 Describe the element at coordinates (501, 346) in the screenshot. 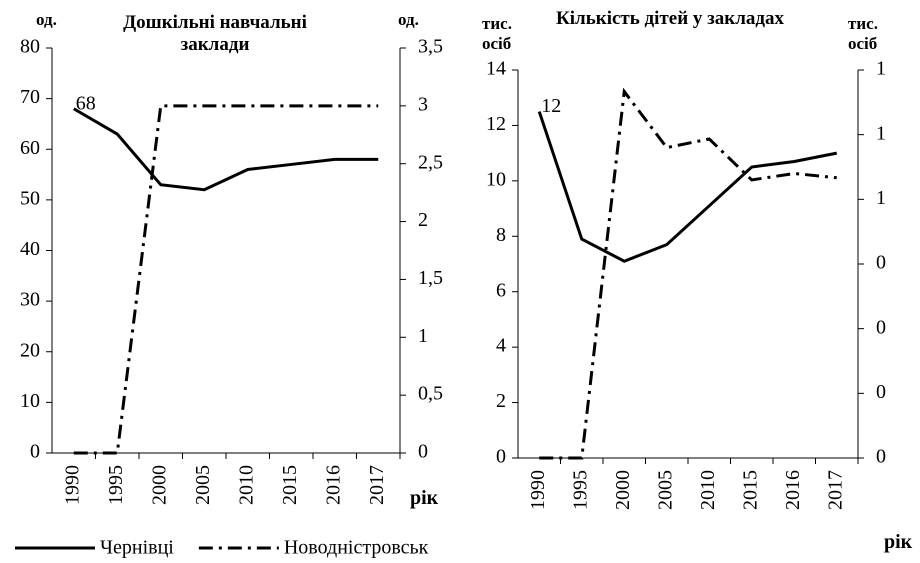

I see `y-tick-label: 4` at that location.